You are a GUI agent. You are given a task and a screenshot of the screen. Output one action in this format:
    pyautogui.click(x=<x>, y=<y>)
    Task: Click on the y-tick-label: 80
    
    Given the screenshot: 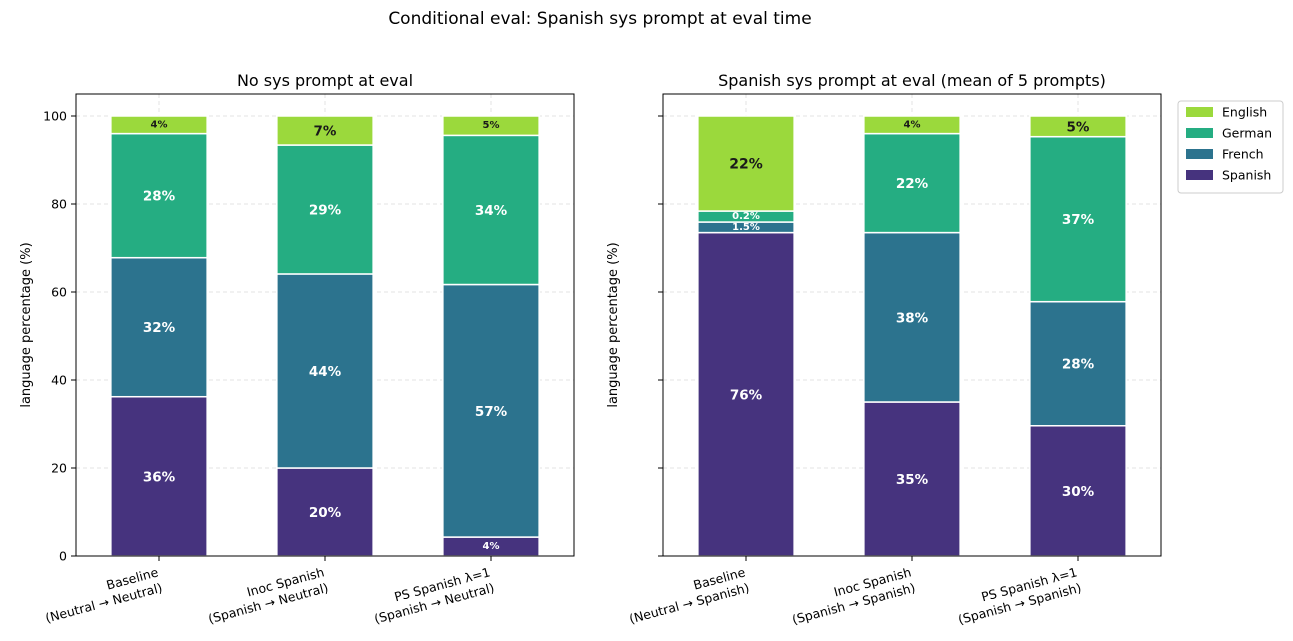 What is the action you would take?
    pyautogui.click(x=59, y=204)
    